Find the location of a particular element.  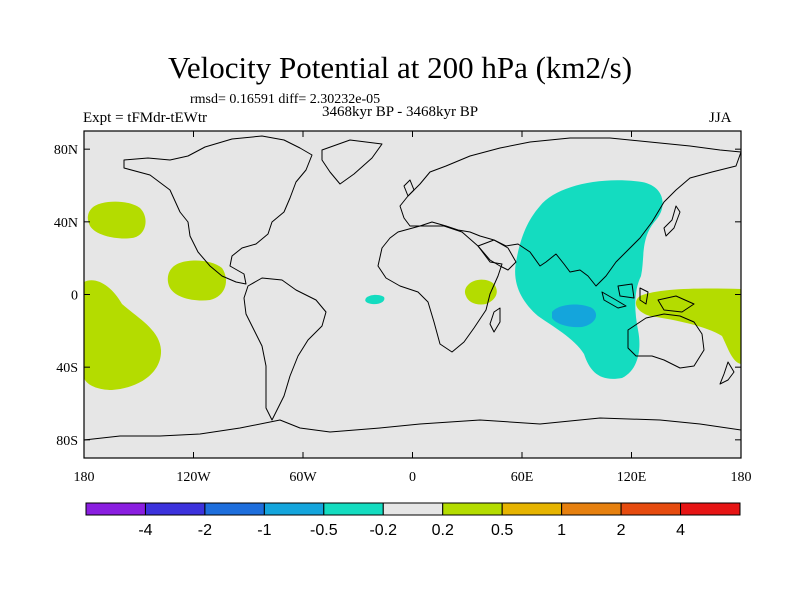

colorbar-label: -0.5 is located at coordinates (324, 530).